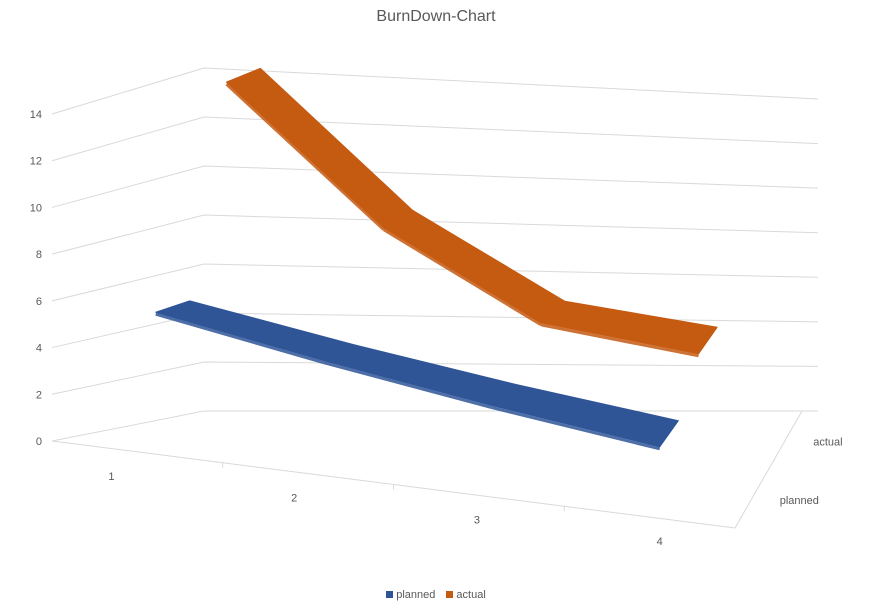 Image resolution: width=872 pixels, height=606 pixels. What do you see at coordinates (660, 542) in the screenshot?
I see `x-tick-label-3: 4` at bounding box center [660, 542].